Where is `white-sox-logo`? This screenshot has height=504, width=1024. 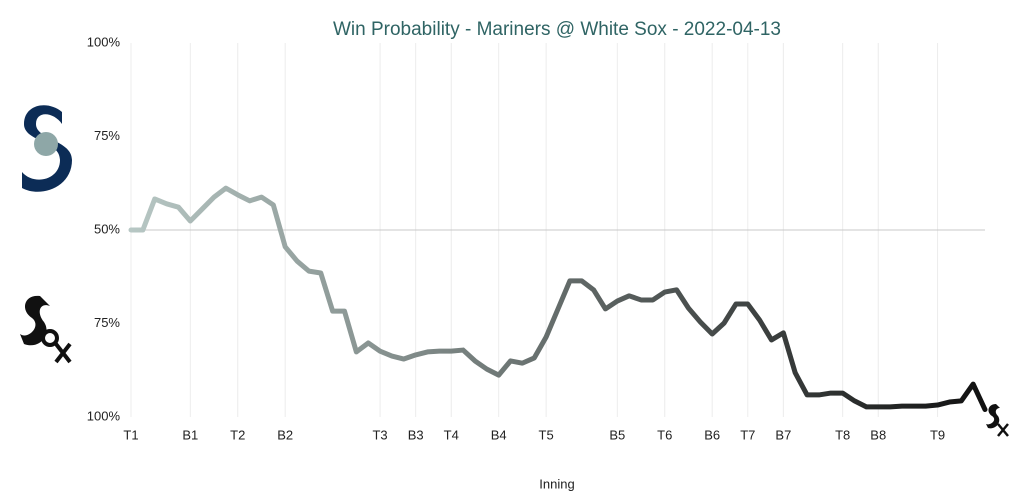
white-sox-logo is located at coordinates (46, 329).